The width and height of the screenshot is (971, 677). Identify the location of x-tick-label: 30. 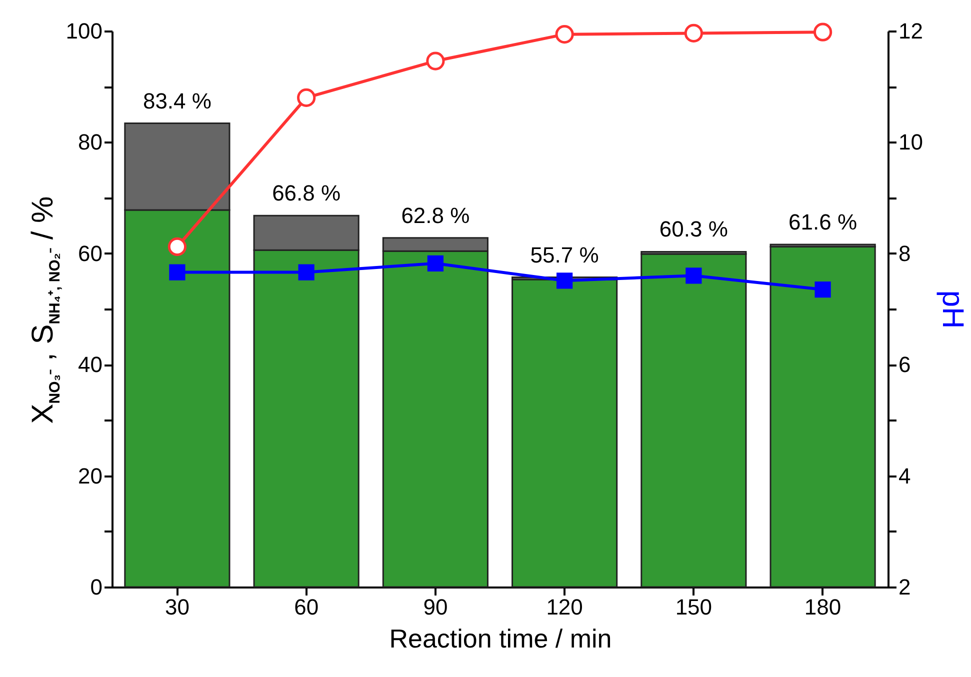
(177, 607).